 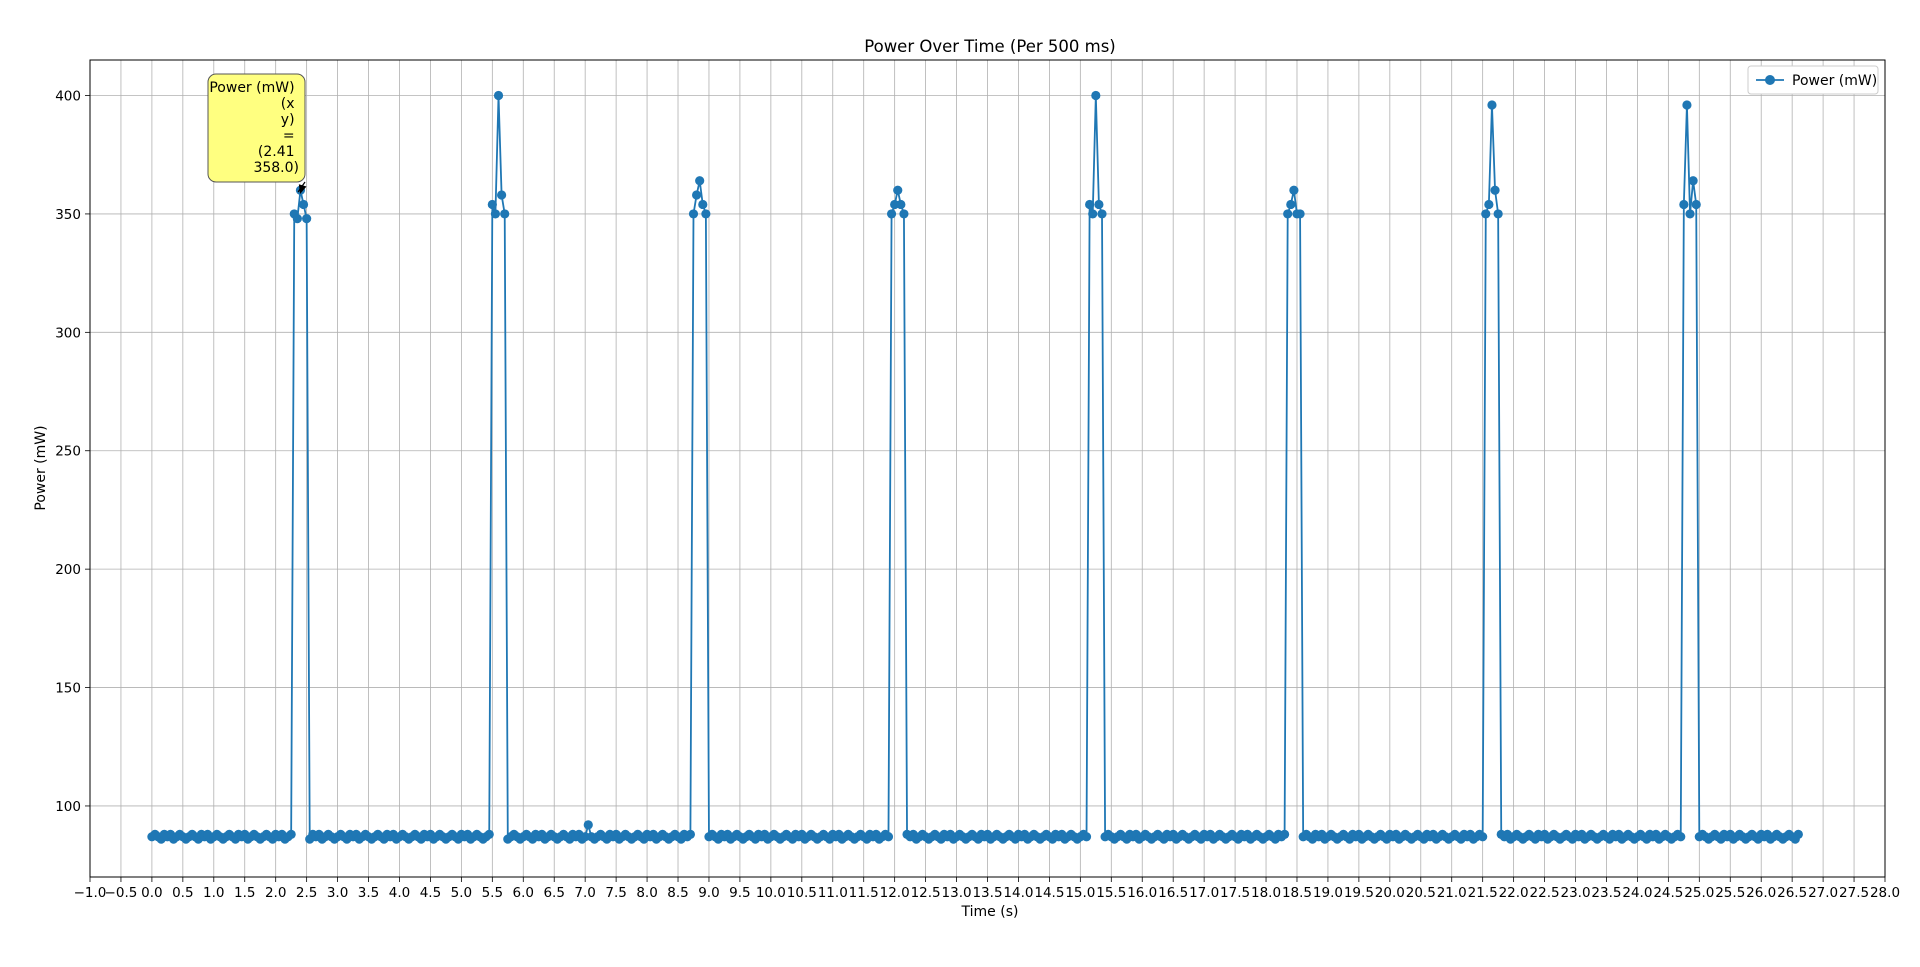 What do you see at coordinates (492, 893) in the screenshot?
I see `x-tick-label: 5.5` at bounding box center [492, 893].